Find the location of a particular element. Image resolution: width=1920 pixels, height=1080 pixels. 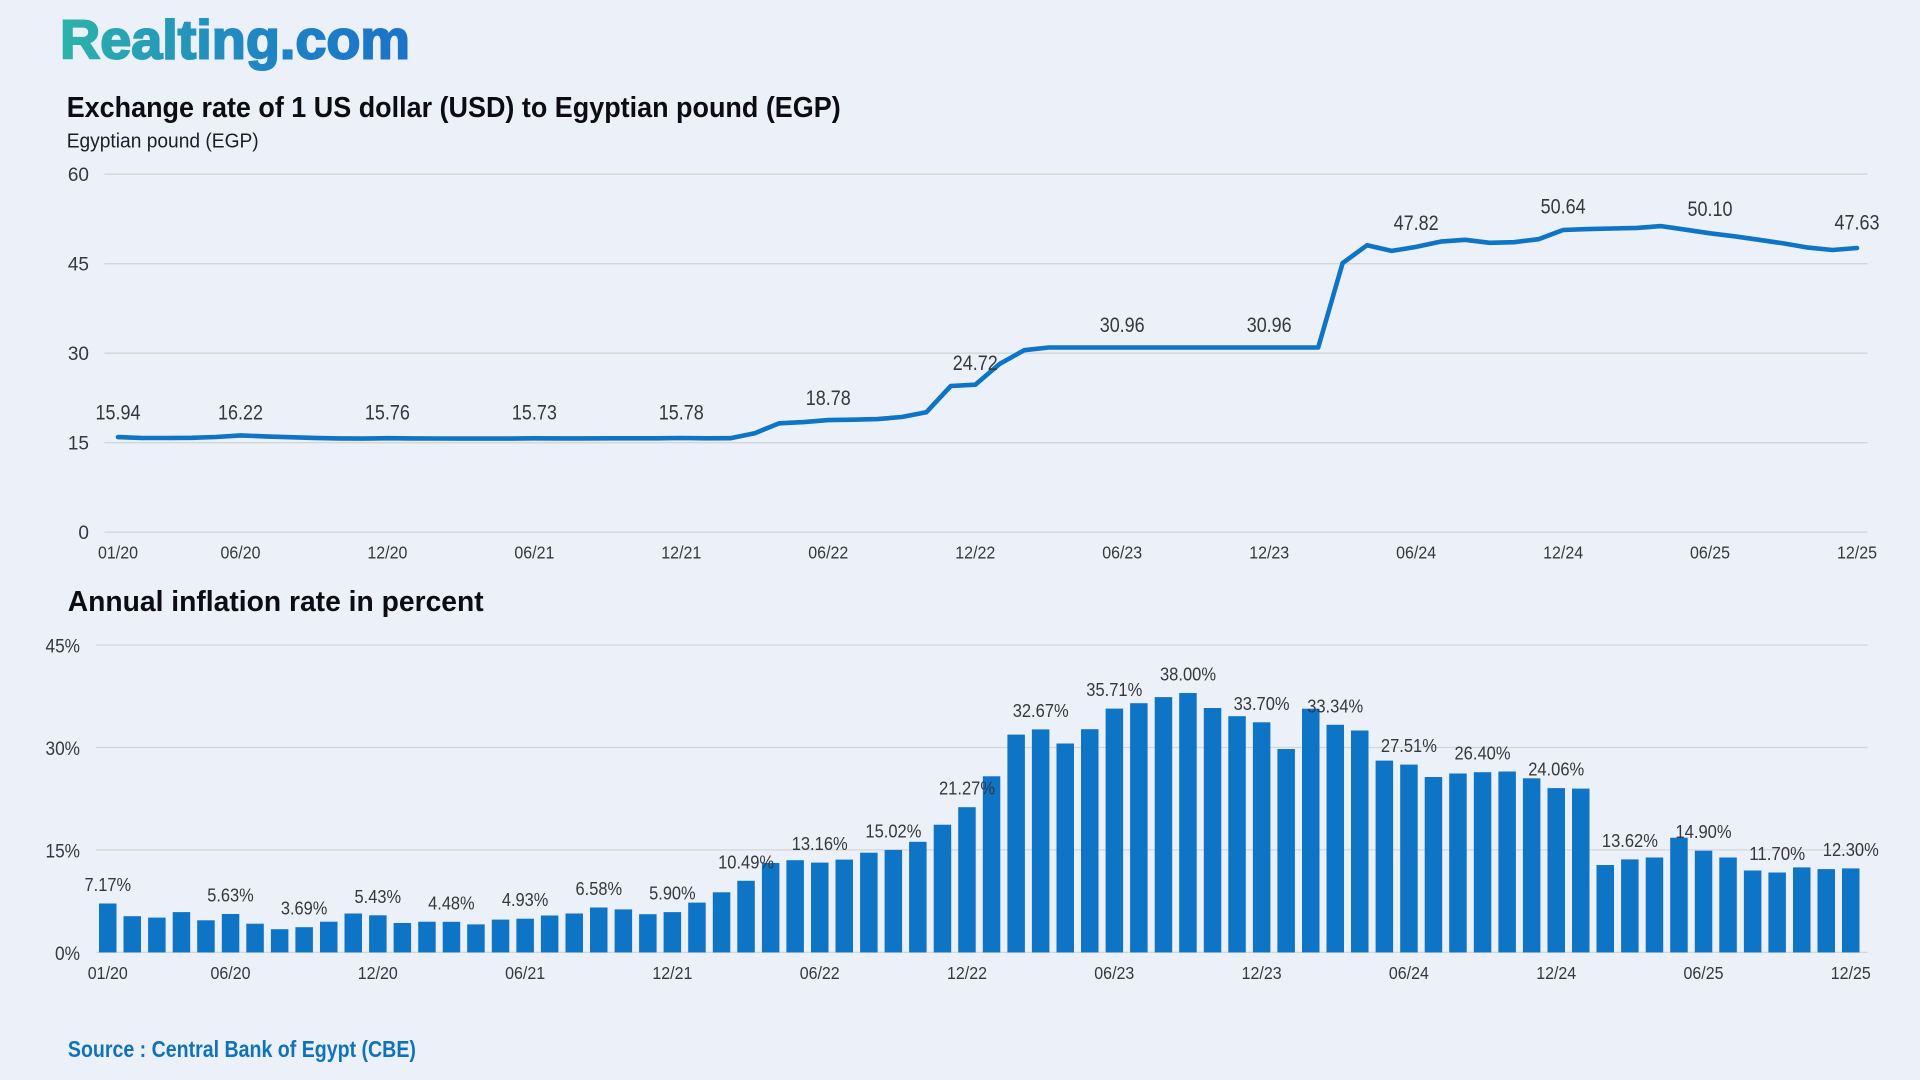

svg-text: 15.94 is located at coordinates (118, 412).